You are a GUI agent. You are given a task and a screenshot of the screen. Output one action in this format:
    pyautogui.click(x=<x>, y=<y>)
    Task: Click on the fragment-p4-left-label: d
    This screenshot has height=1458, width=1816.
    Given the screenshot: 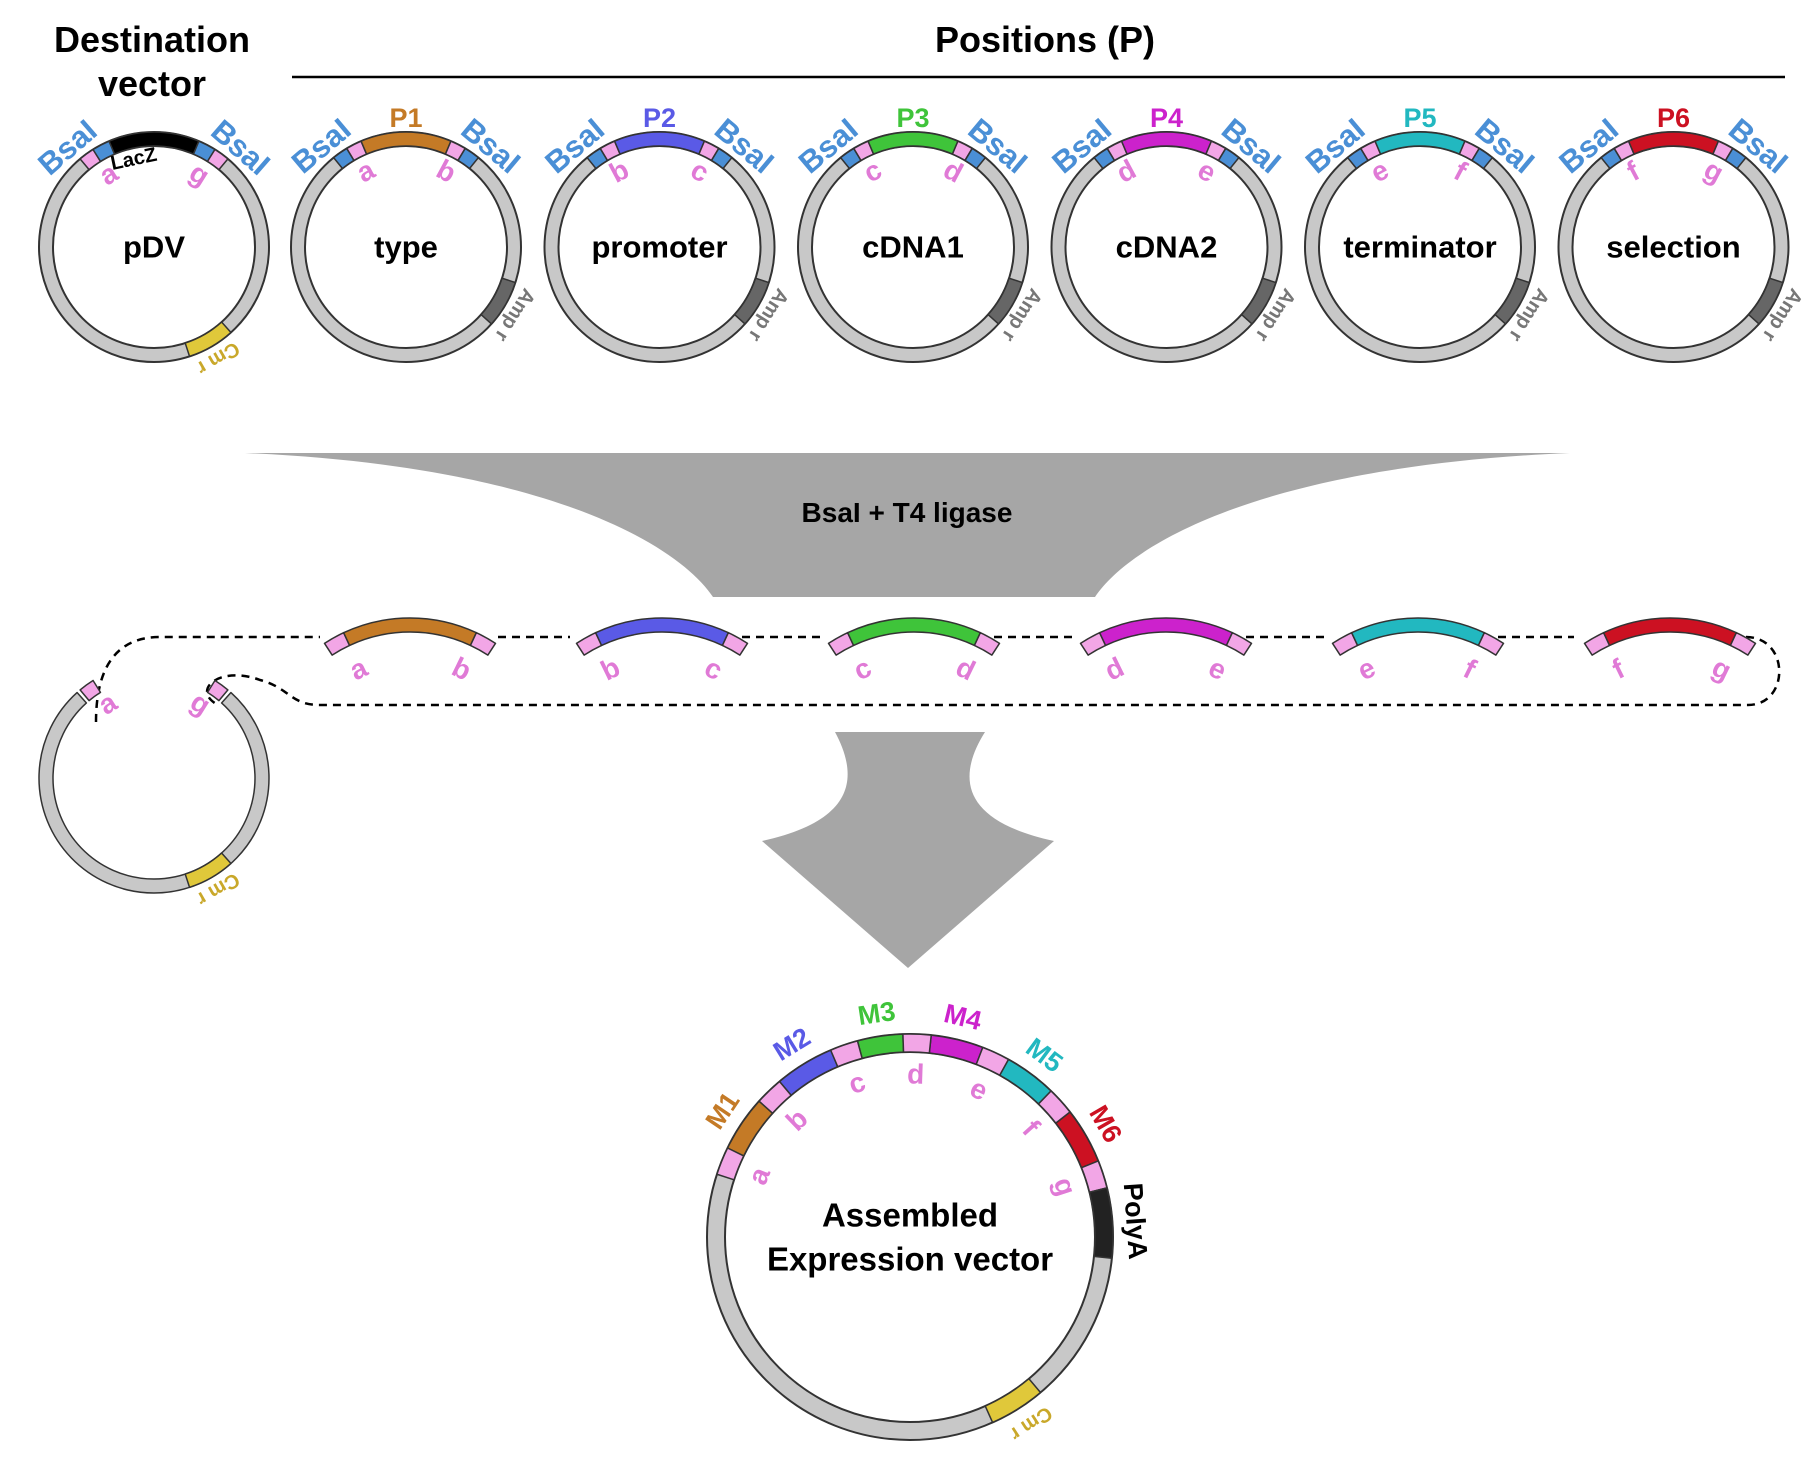 What is the action you would take?
    pyautogui.click(x=1114, y=668)
    